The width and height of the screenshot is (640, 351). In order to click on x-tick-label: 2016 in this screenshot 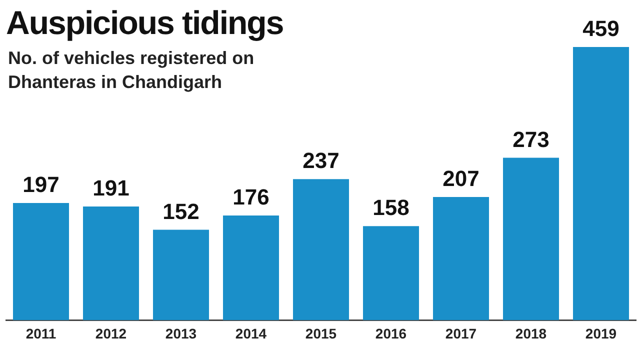, I will do `click(391, 333)`.